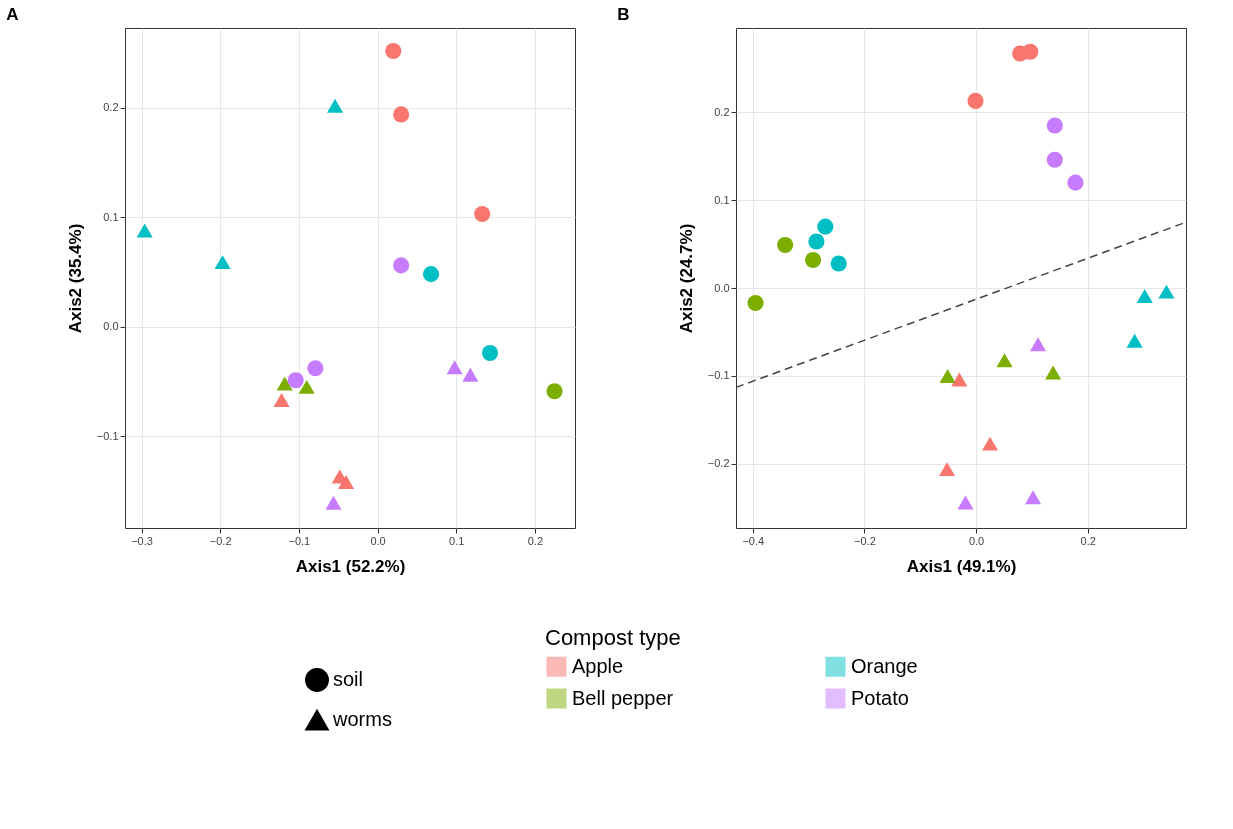 Image resolution: width=1233 pixels, height=829 pixels. Describe the element at coordinates (142, 540) in the screenshot. I see `x-tick-label: −0.3` at that location.